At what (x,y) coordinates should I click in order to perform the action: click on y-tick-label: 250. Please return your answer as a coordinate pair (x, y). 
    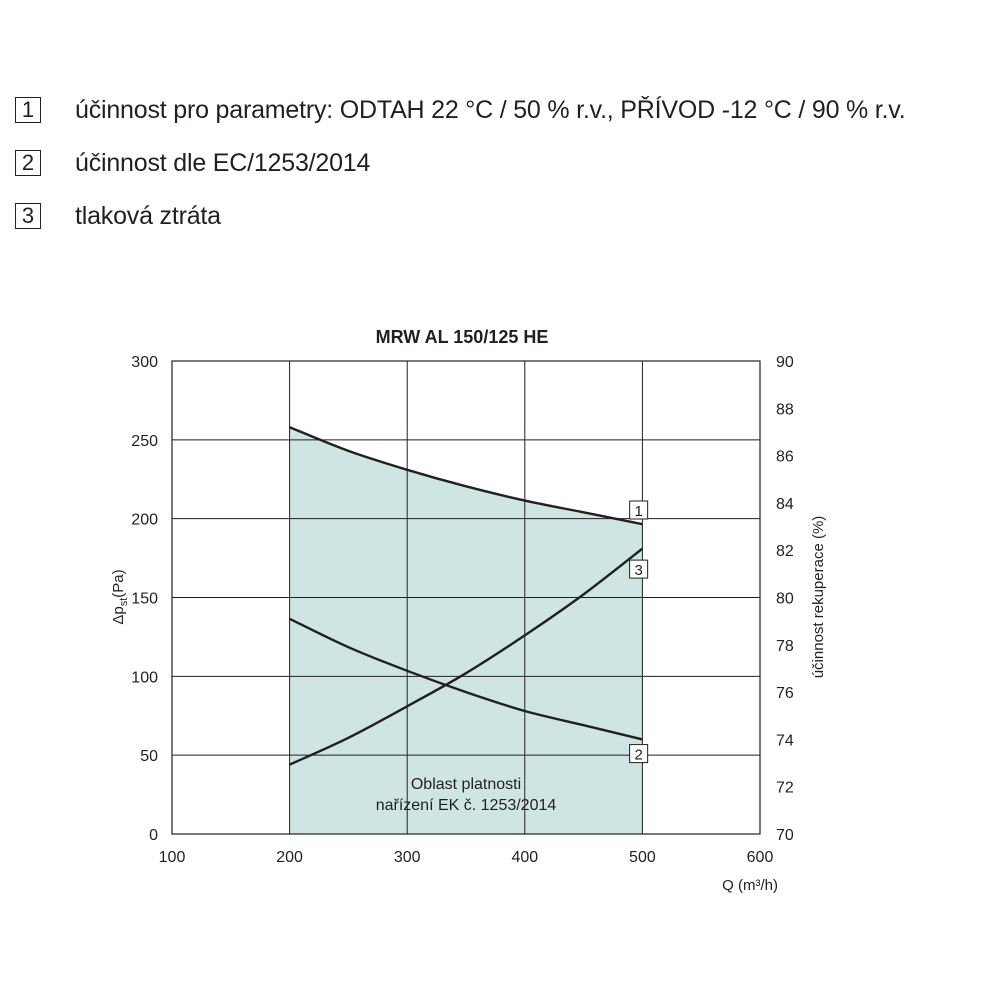
    Looking at the image, I should click on (144, 441).